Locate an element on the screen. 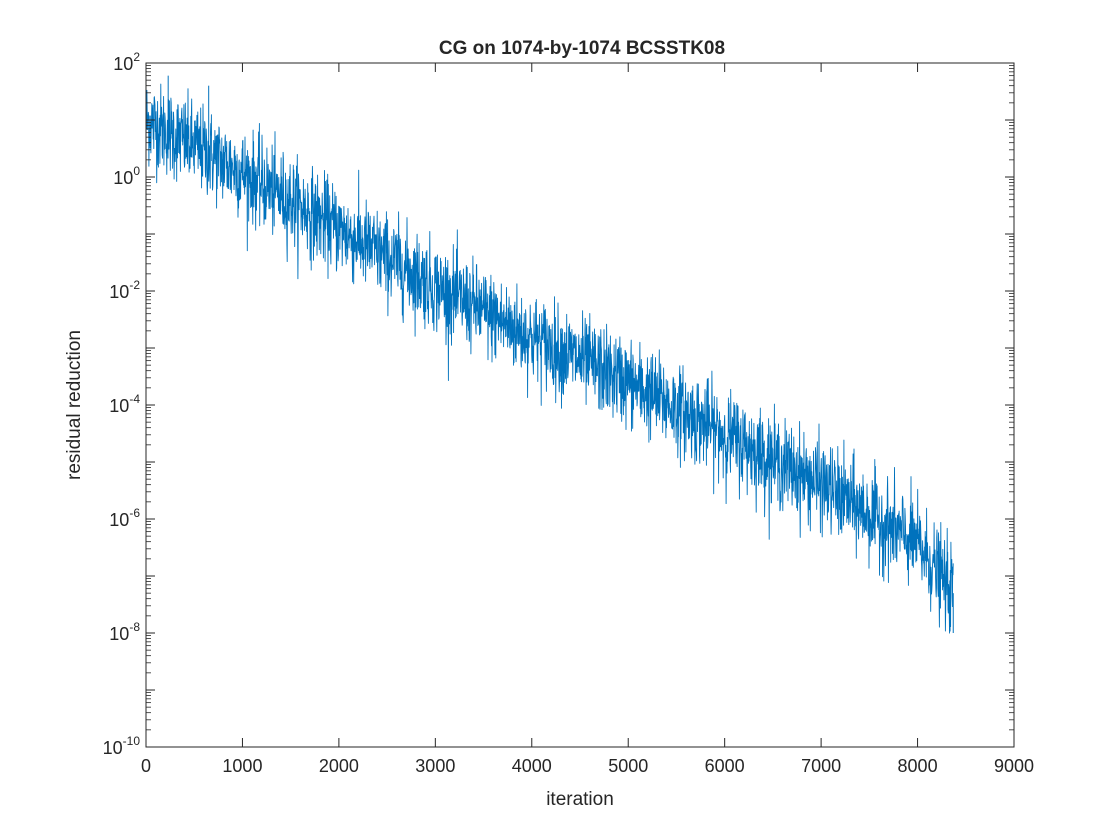 Image resolution: width=1120 pixels, height=840 pixels. x-tick-label: 8000 is located at coordinates (918, 766).